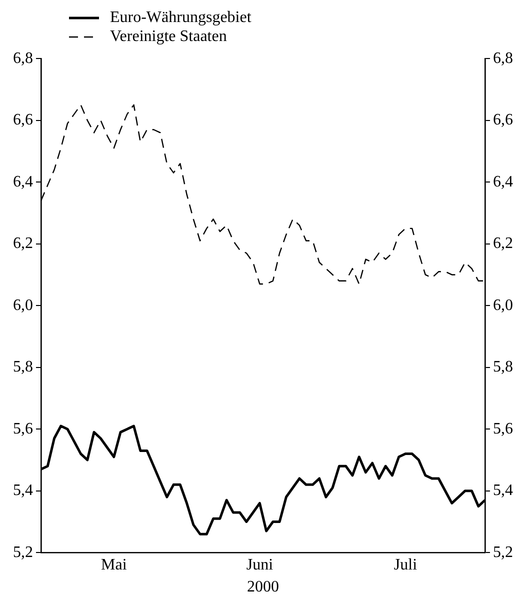 This screenshot has width=526, height=615. I want to click on y-tick-label: 6,0, so click(23, 305).